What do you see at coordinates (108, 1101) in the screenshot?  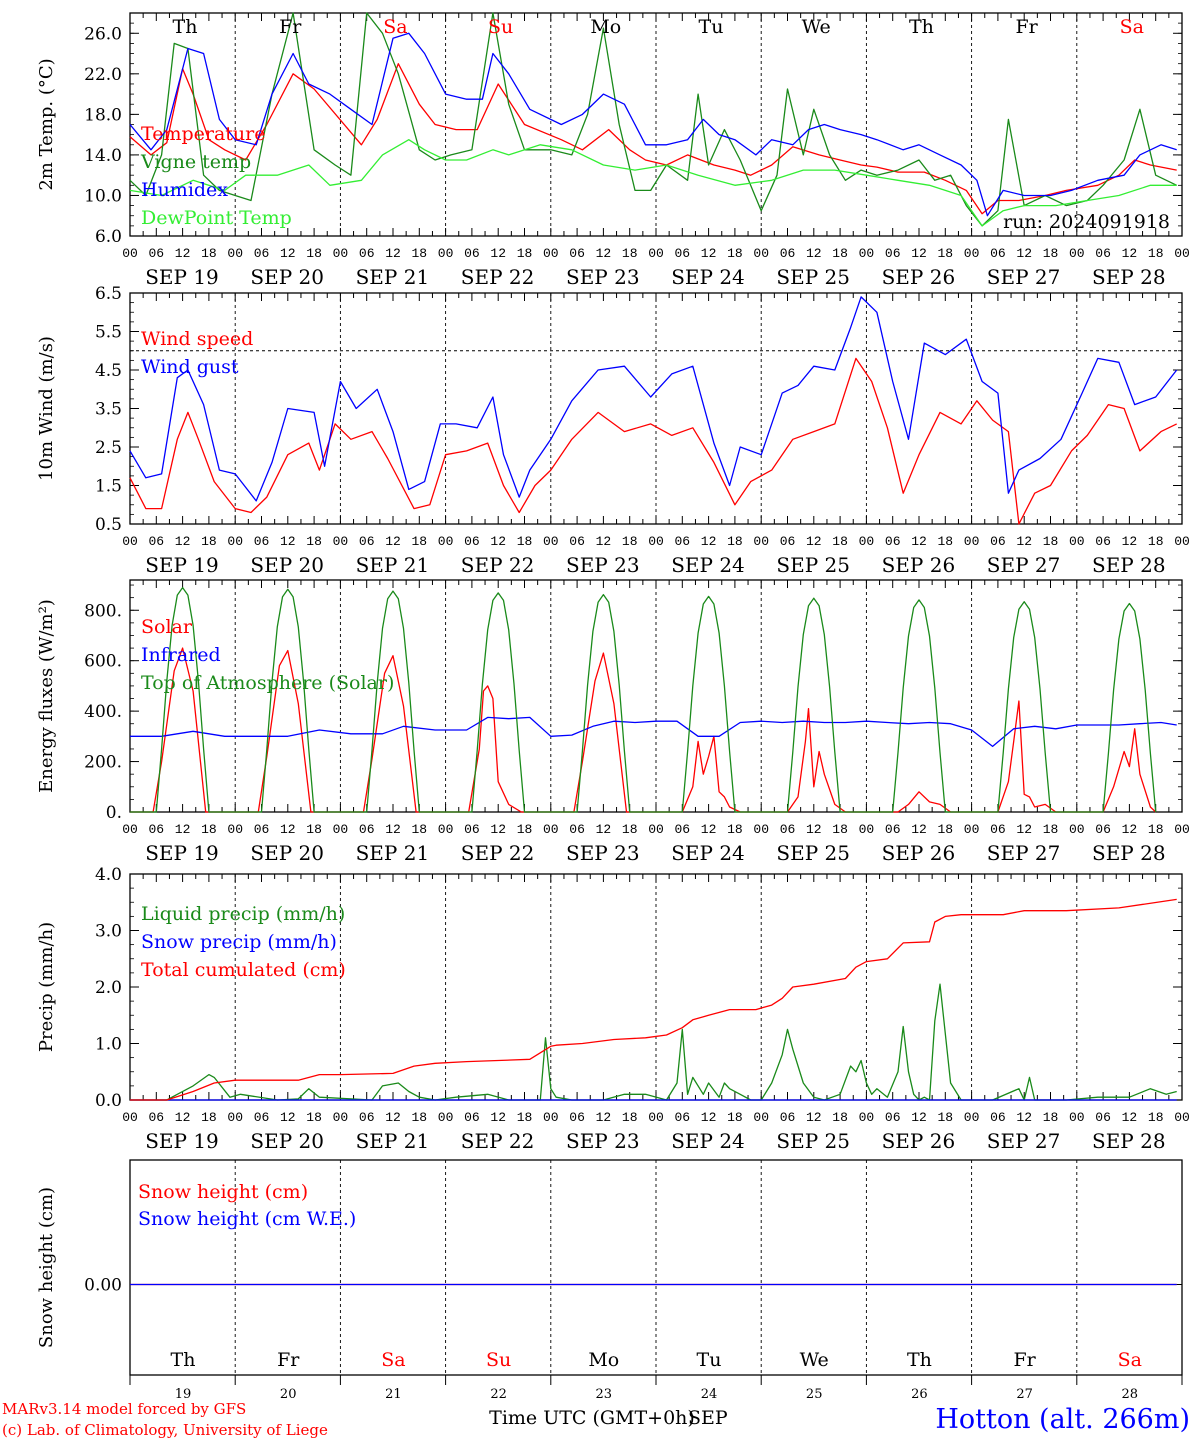 I see `y-tick-label: 0.0` at bounding box center [108, 1101].